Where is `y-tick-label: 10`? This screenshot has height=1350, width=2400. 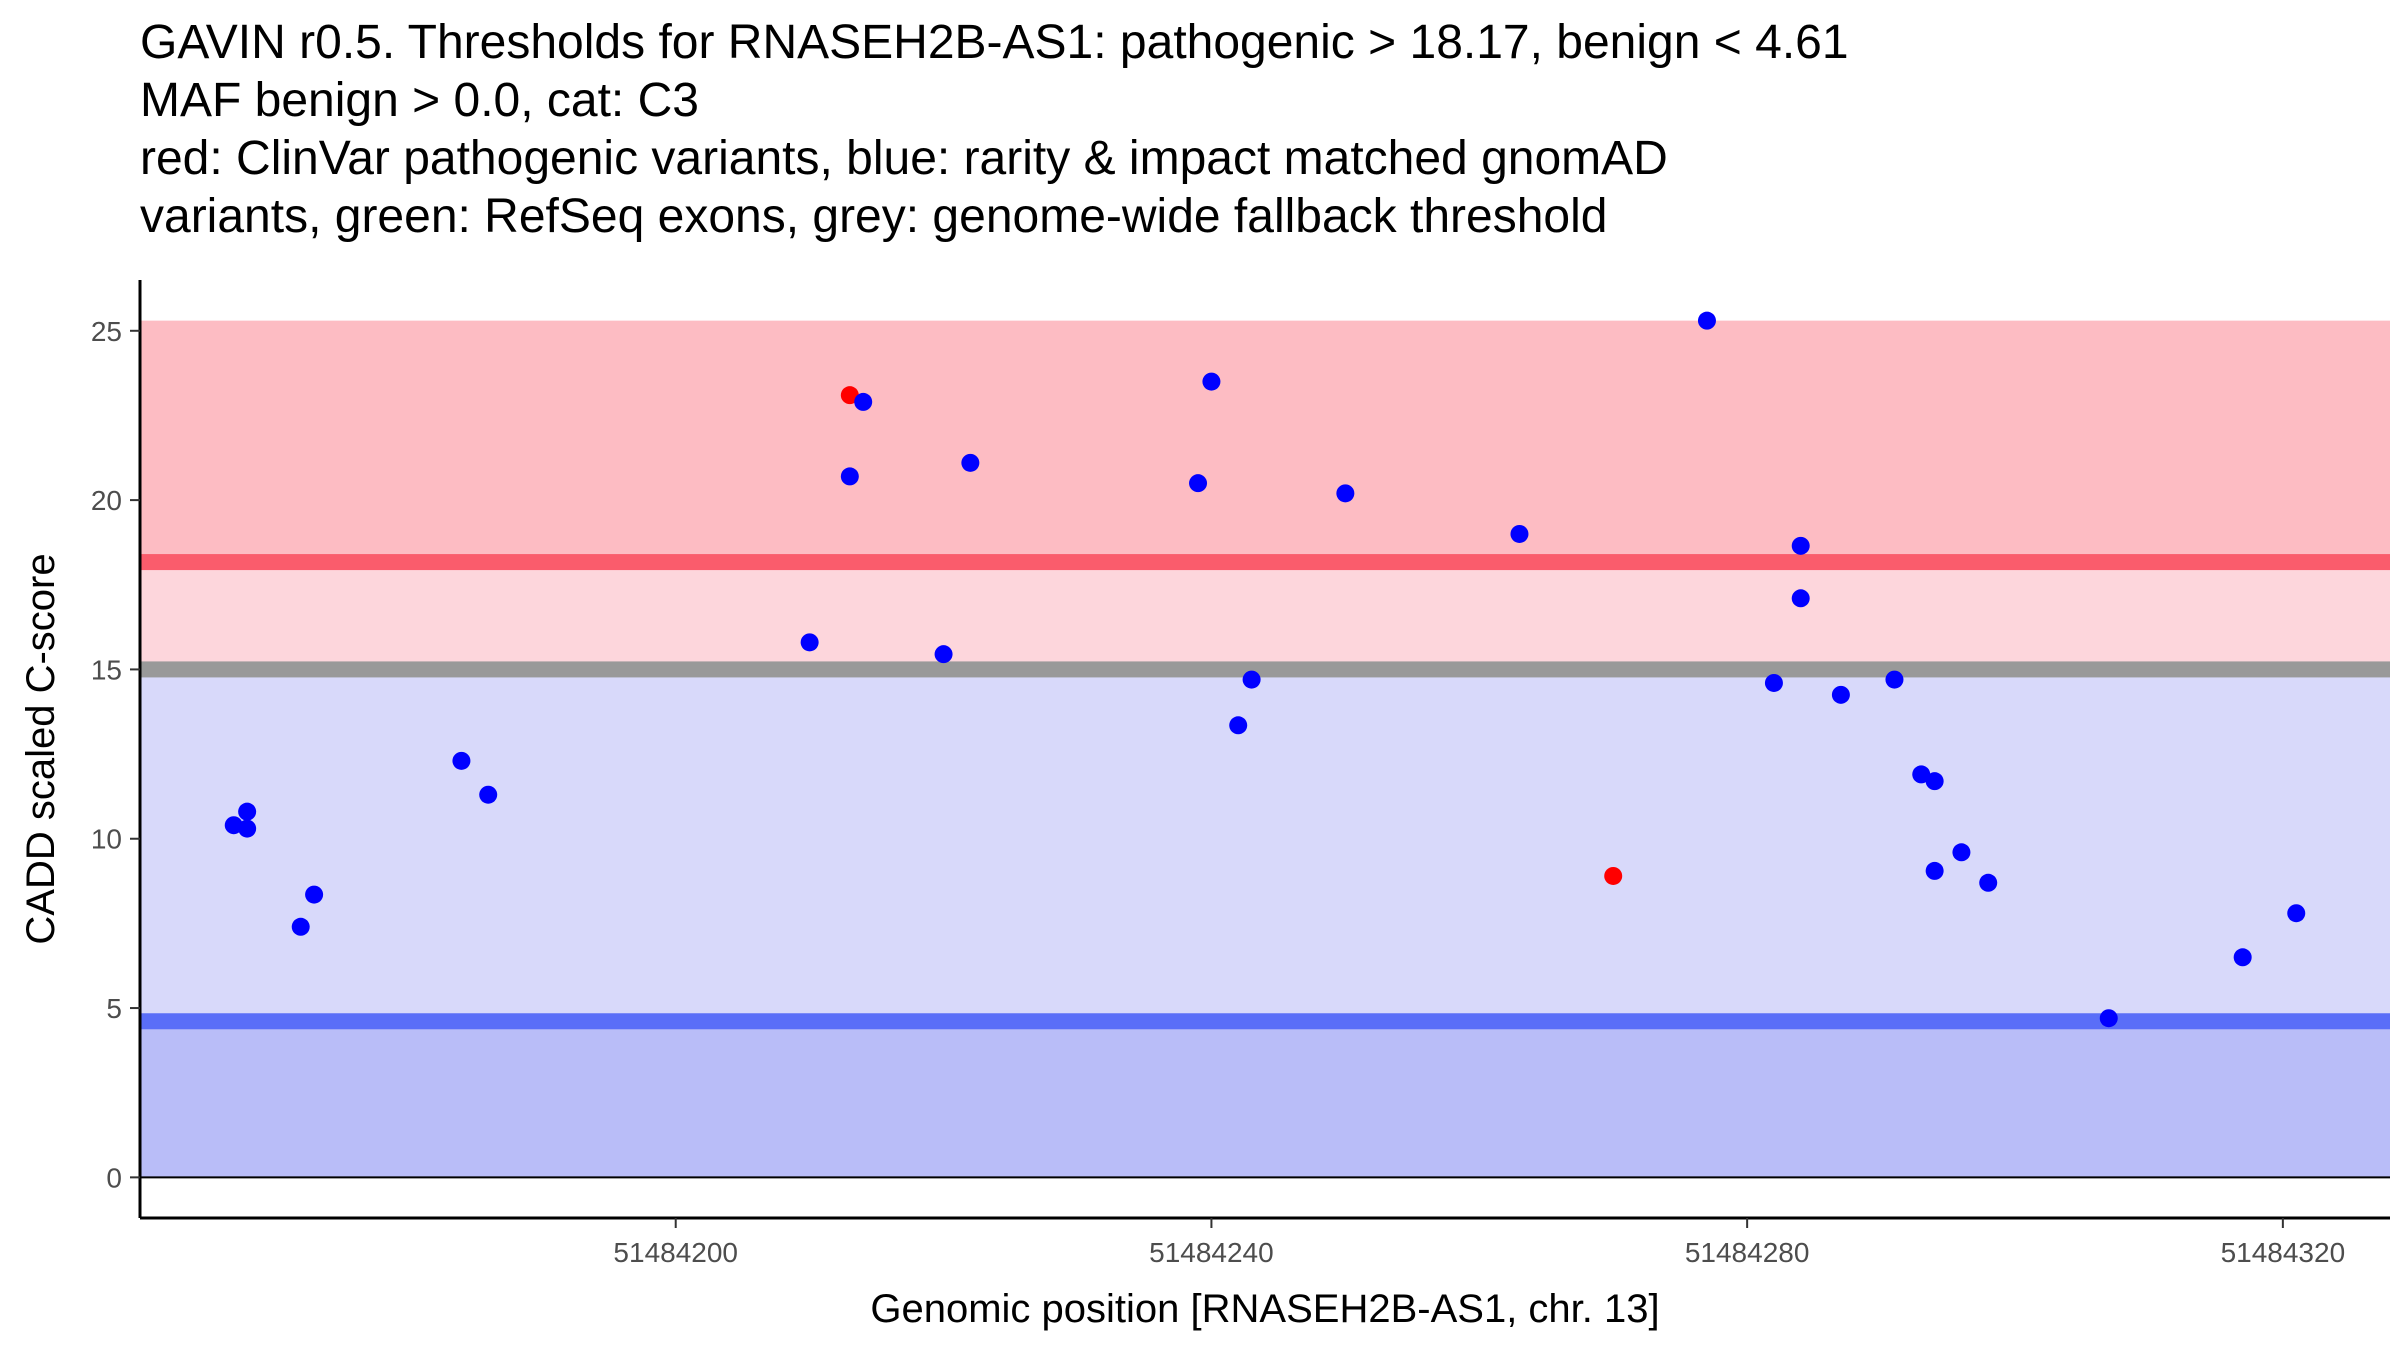 y-tick-label: 10 is located at coordinates (106, 839).